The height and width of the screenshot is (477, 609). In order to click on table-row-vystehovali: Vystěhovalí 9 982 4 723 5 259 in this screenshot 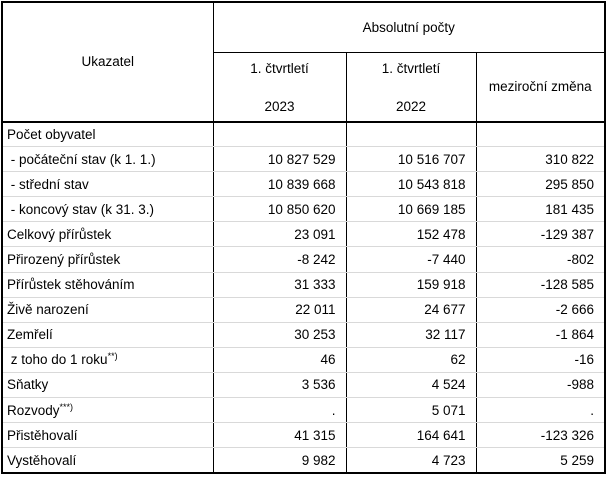, I will do `click(303, 460)`.